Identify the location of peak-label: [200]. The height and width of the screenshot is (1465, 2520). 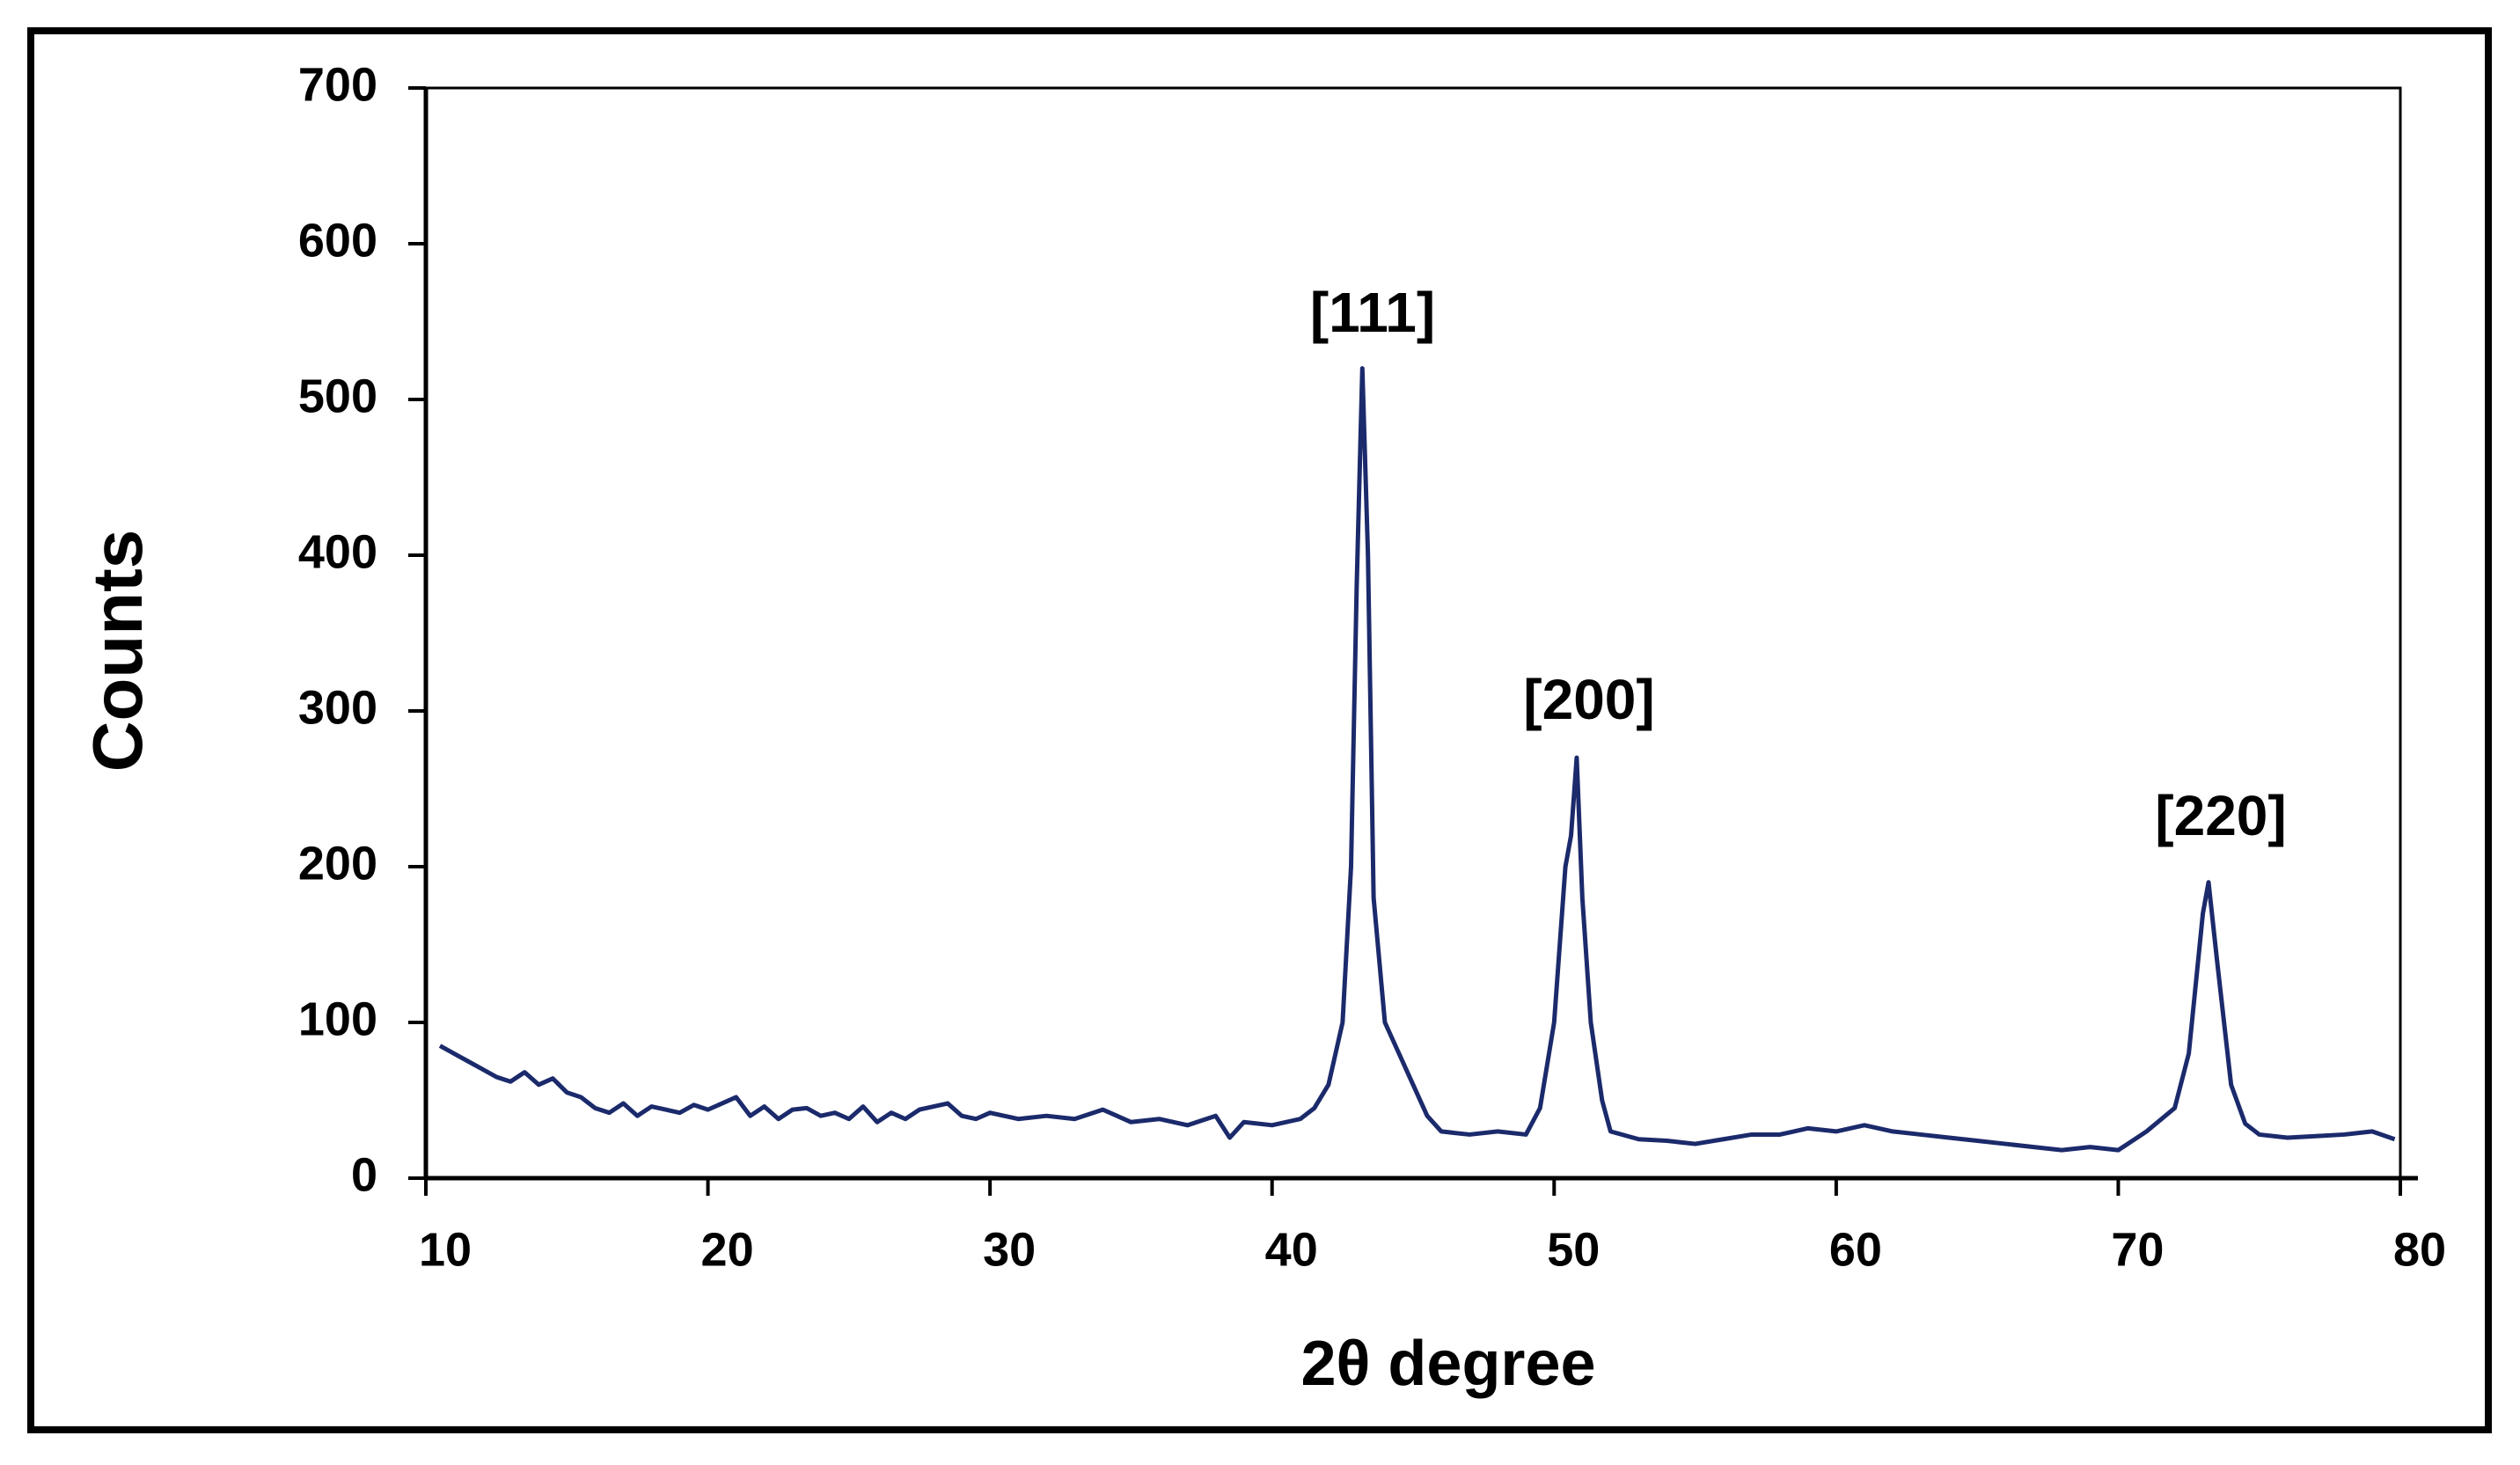
(1588, 700).